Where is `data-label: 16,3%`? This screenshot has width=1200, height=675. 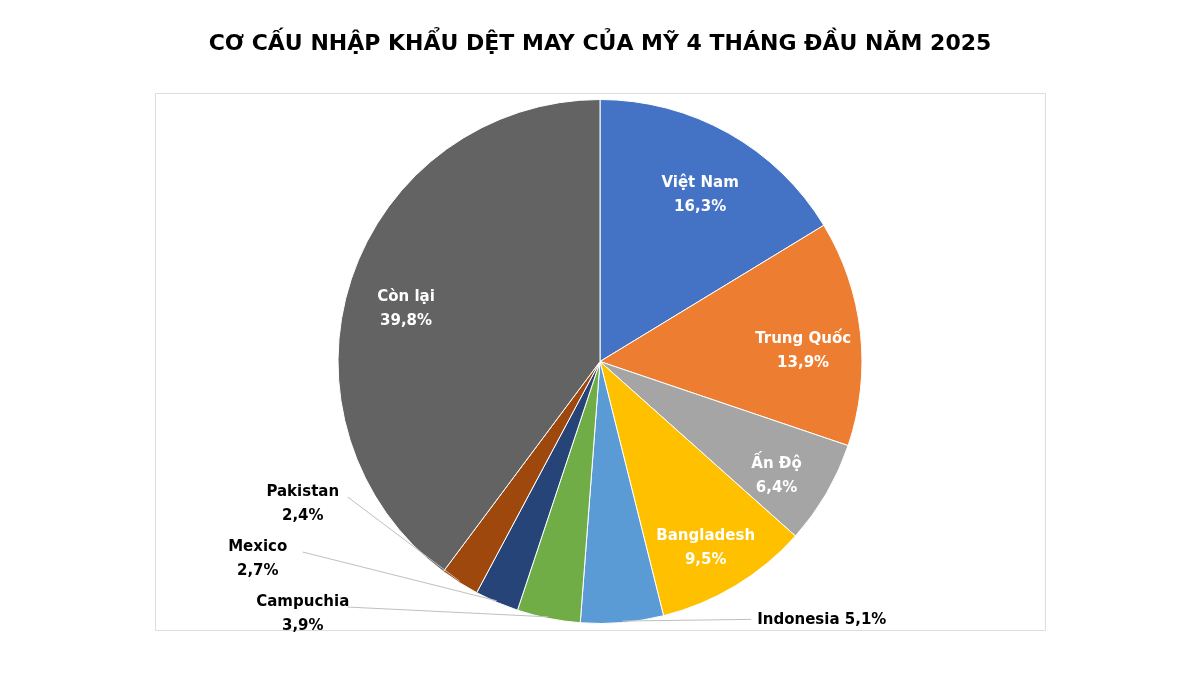
data-label: 16,3% is located at coordinates (700, 205).